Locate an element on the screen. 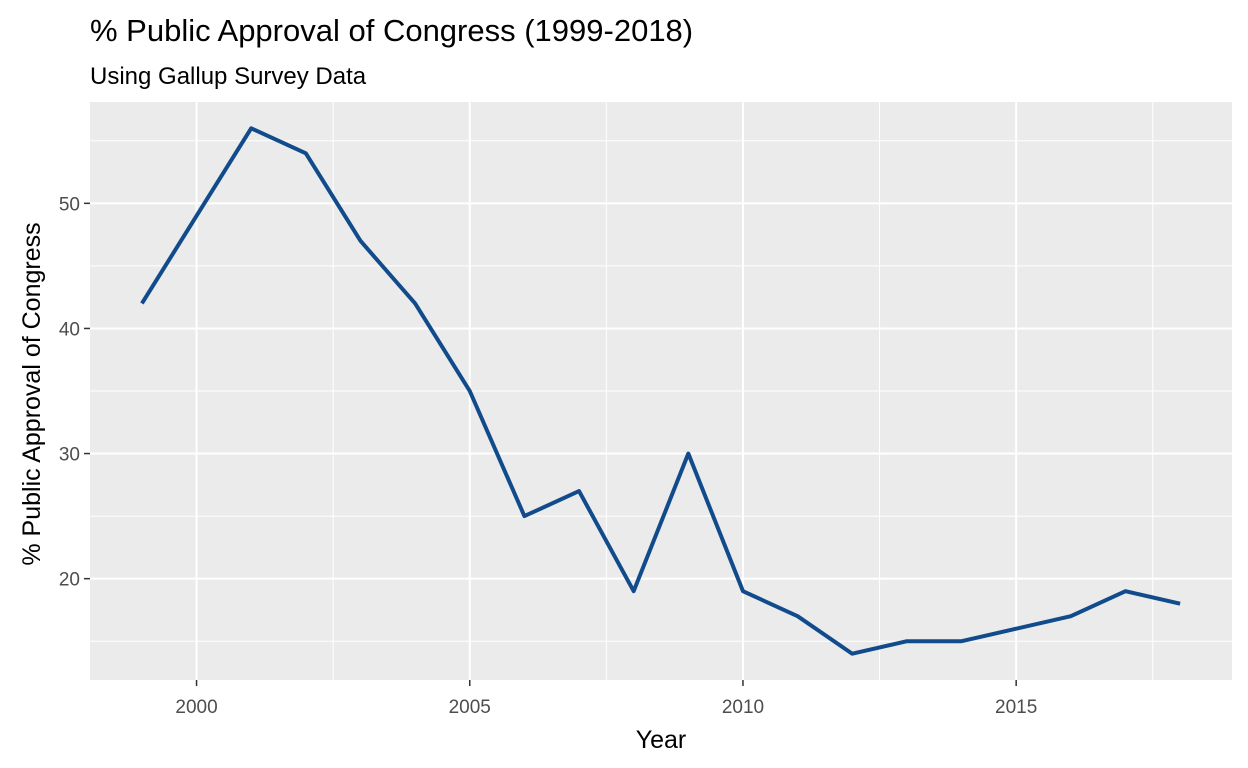 The width and height of the screenshot is (1248, 768). y-tick-label: 40 is located at coordinates (69, 329).